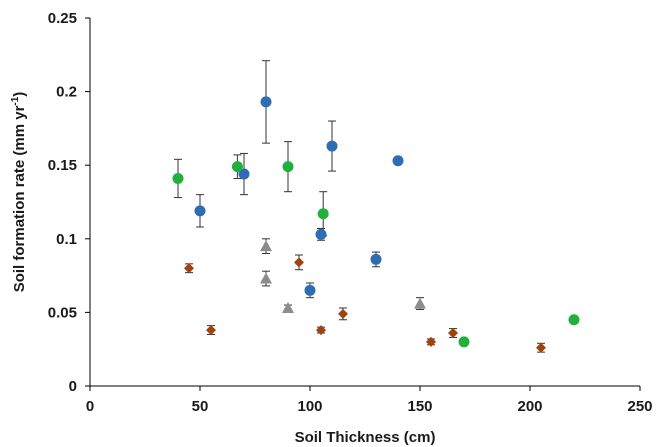  What do you see at coordinates (365, 437) in the screenshot?
I see `x-axis-title: Soil Thickness (cm)` at bounding box center [365, 437].